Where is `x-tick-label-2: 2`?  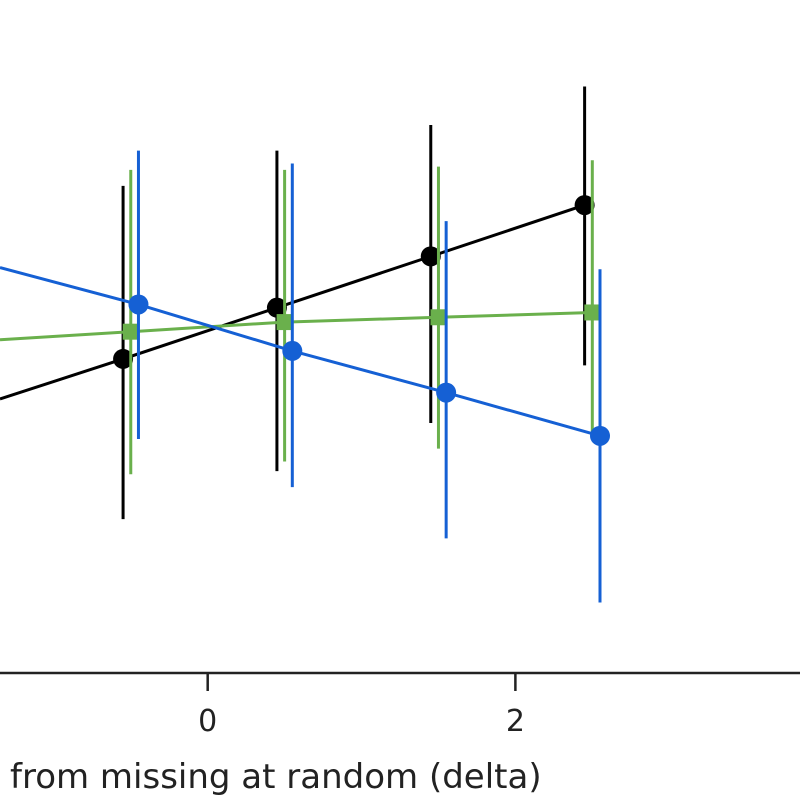 x-tick-label-2: 2 is located at coordinates (515, 721).